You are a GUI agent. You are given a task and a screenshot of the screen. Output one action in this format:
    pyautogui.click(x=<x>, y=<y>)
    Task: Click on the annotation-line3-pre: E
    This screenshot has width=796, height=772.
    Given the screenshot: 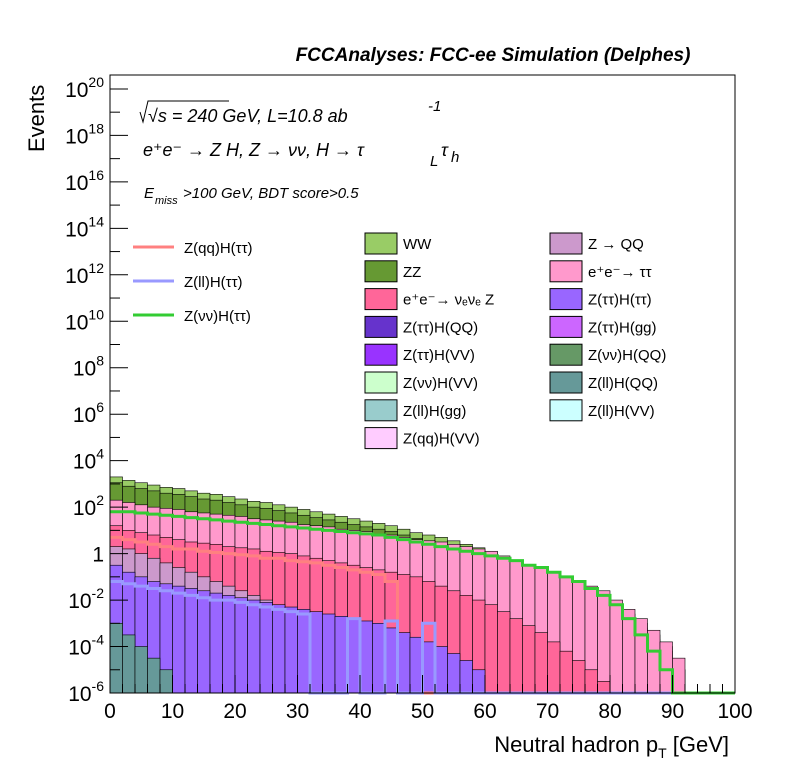 What is the action you would take?
    pyautogui.click(x=149, y=193)
    